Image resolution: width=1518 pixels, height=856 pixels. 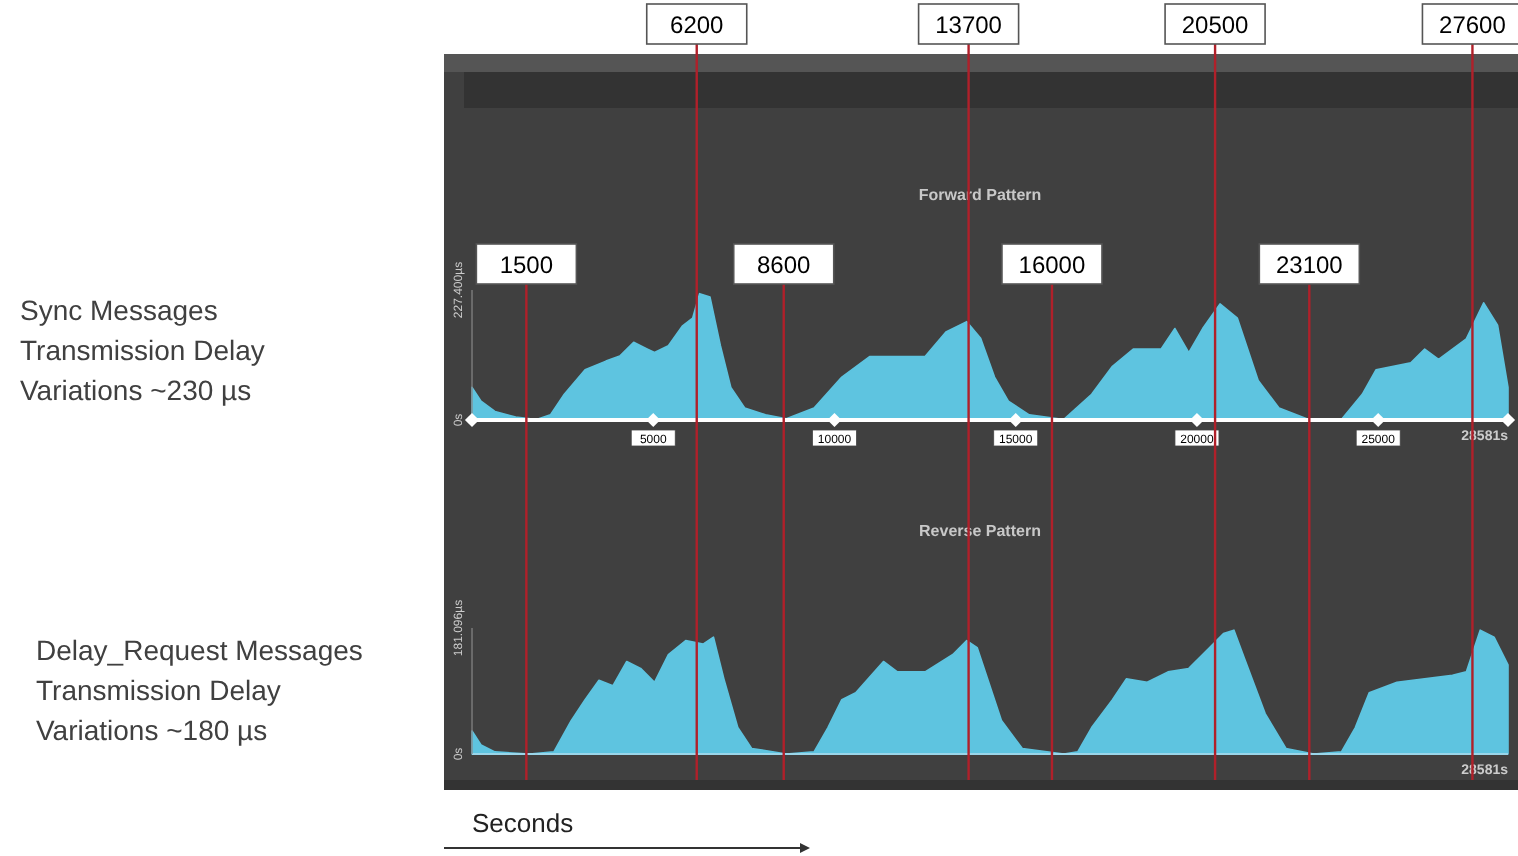 What do you see at coordinates (1215, 25) in the screenshot?
I see `ref-line-label: 20500` at bounding box center [1215, 25].